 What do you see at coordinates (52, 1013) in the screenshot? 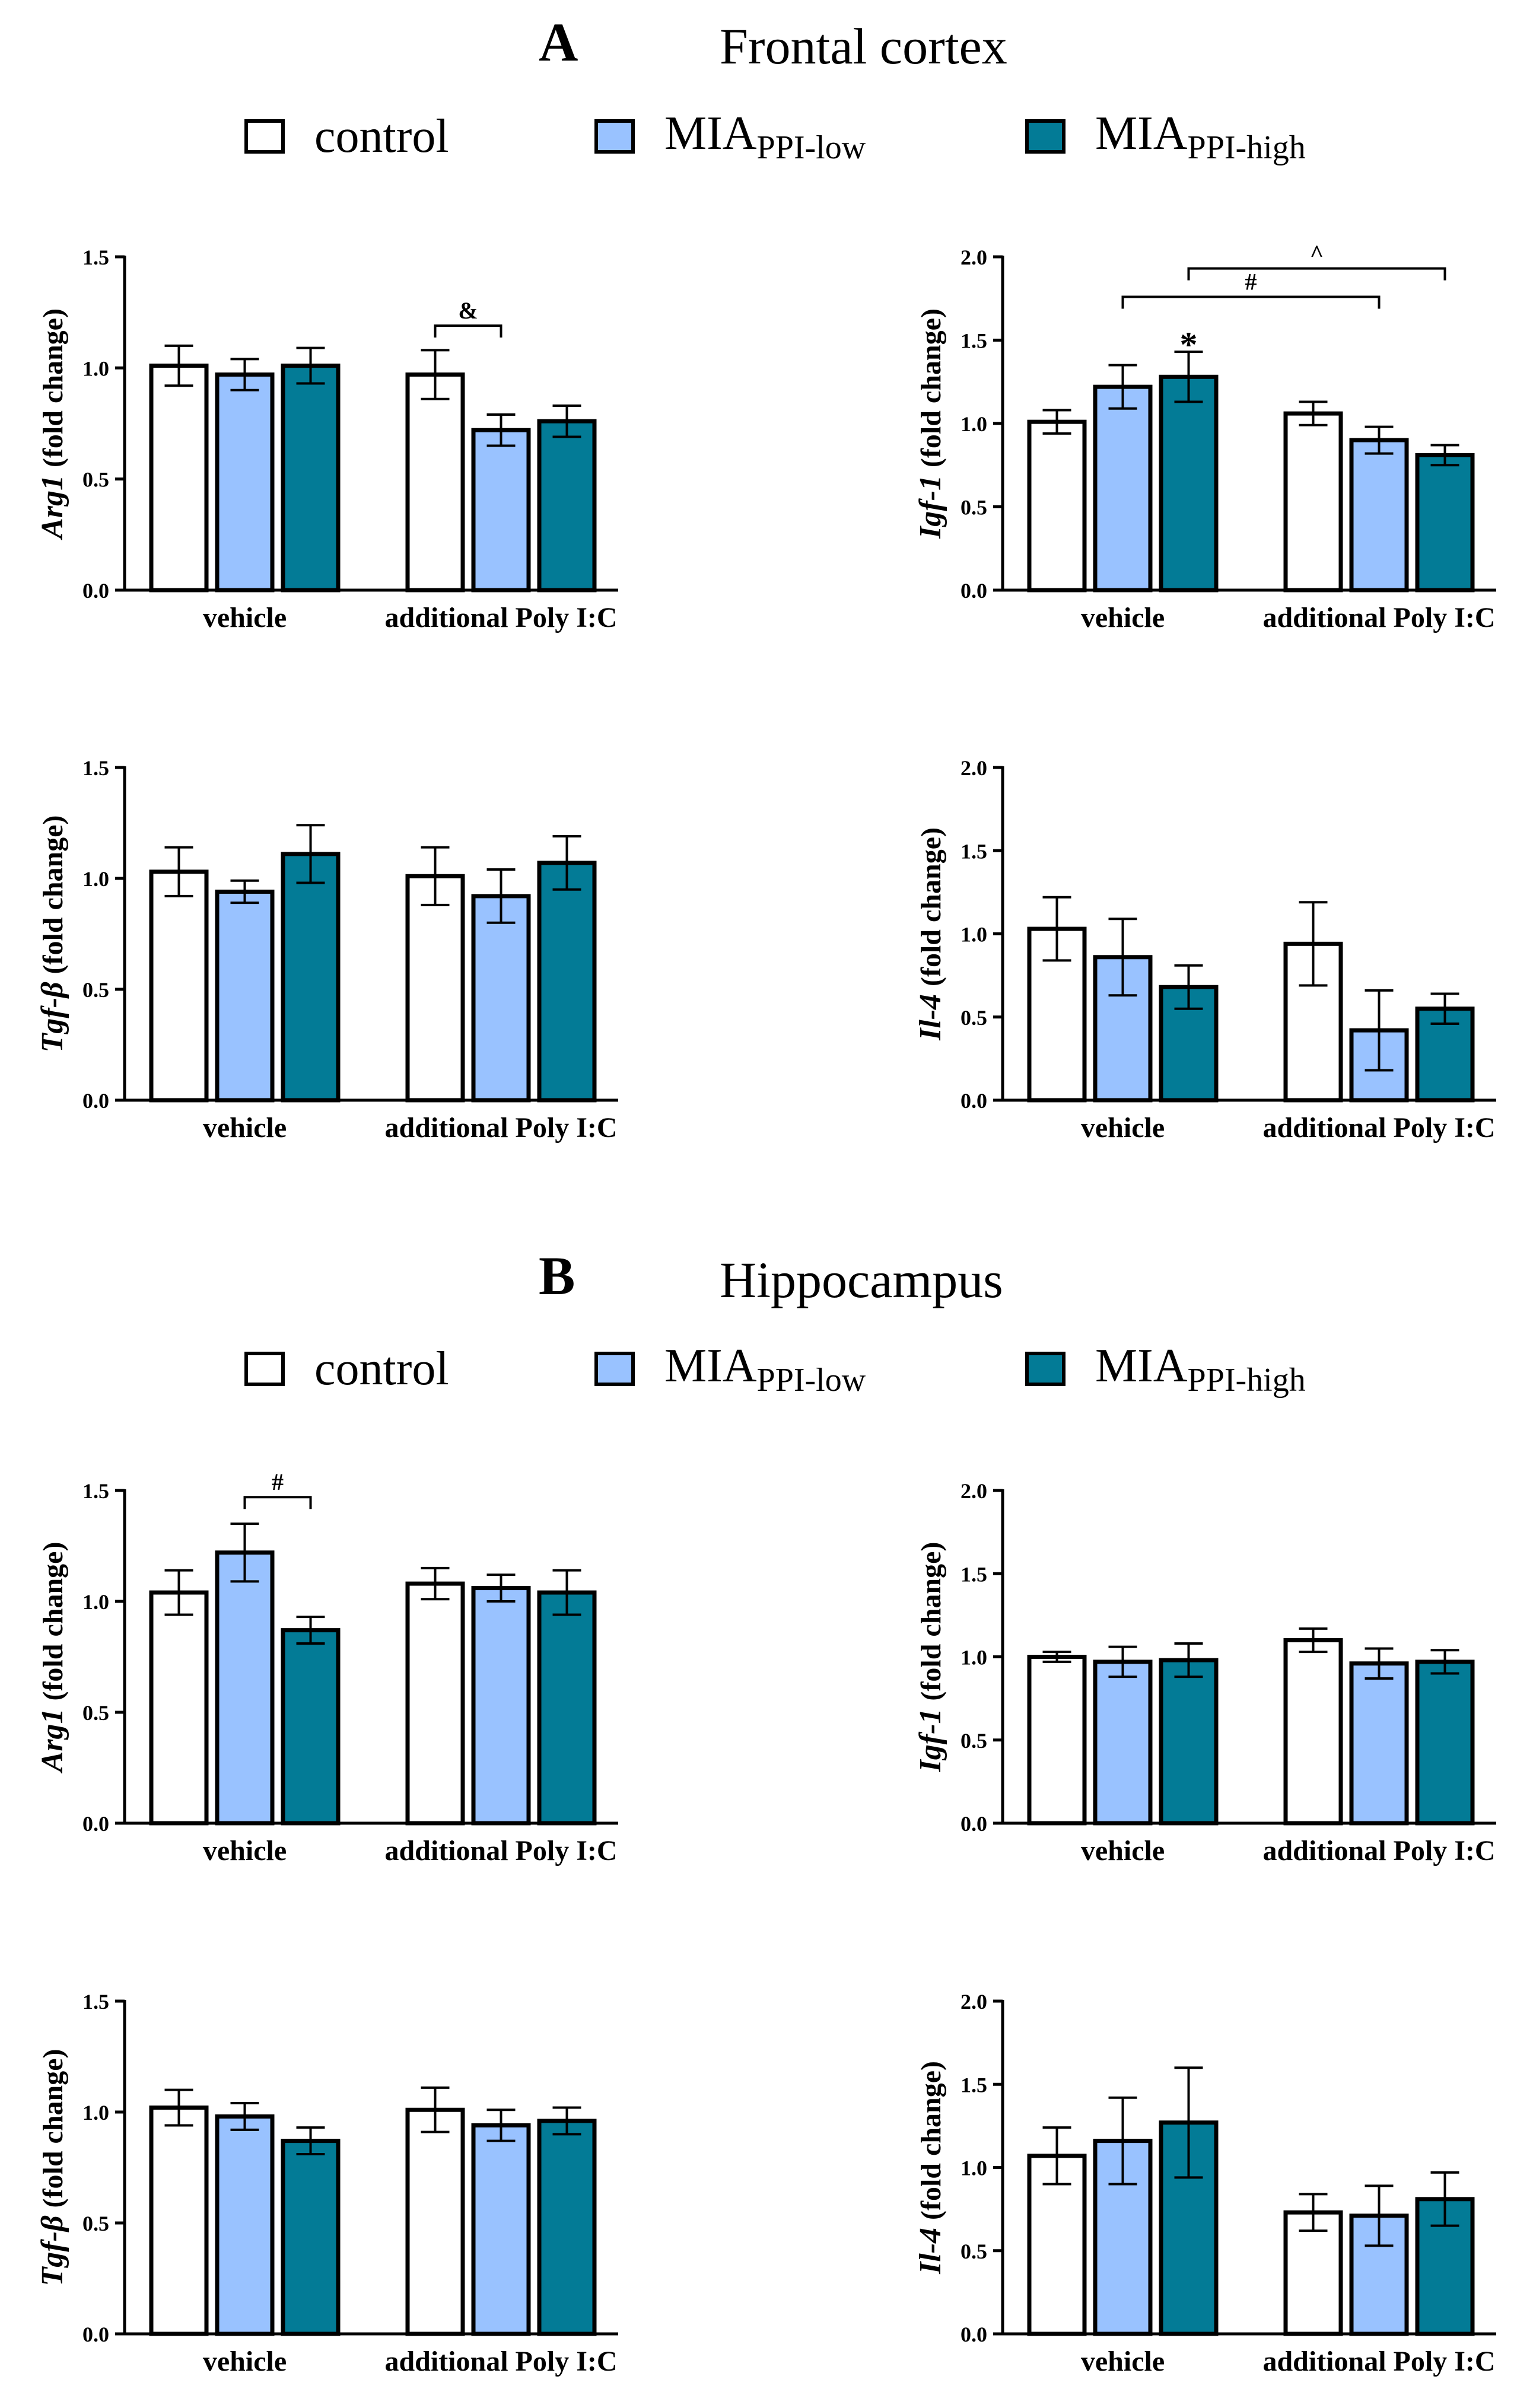
I see `y-axis-label-gene: Tgf-β` at bounding box center [52, 1013].